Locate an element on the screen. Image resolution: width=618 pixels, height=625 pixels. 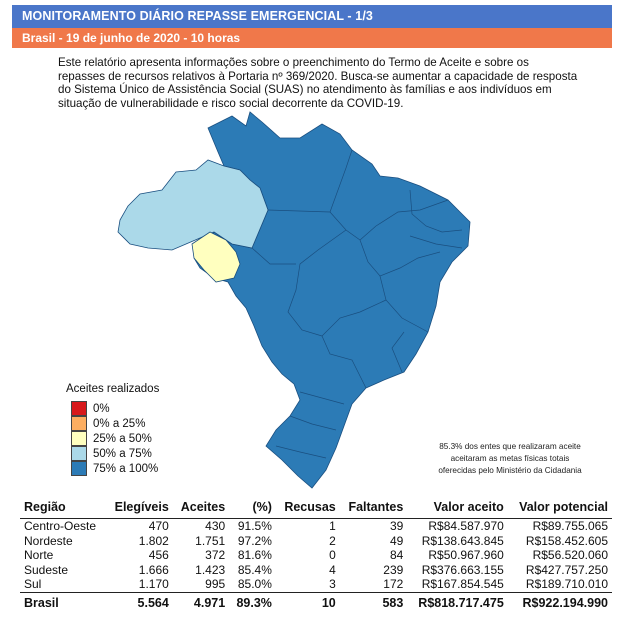
table-cell: 1.751 is located at coordinates (210, 540).